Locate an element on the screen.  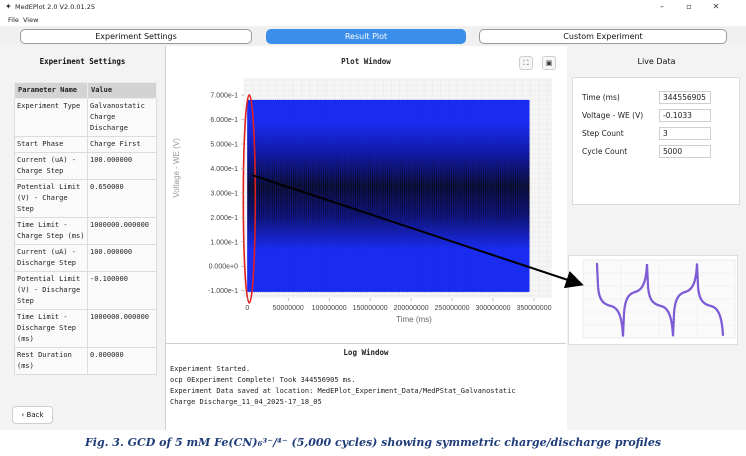
param-cell: Potential Limit (V) - Charge Step is located at coordinates (51, 198).